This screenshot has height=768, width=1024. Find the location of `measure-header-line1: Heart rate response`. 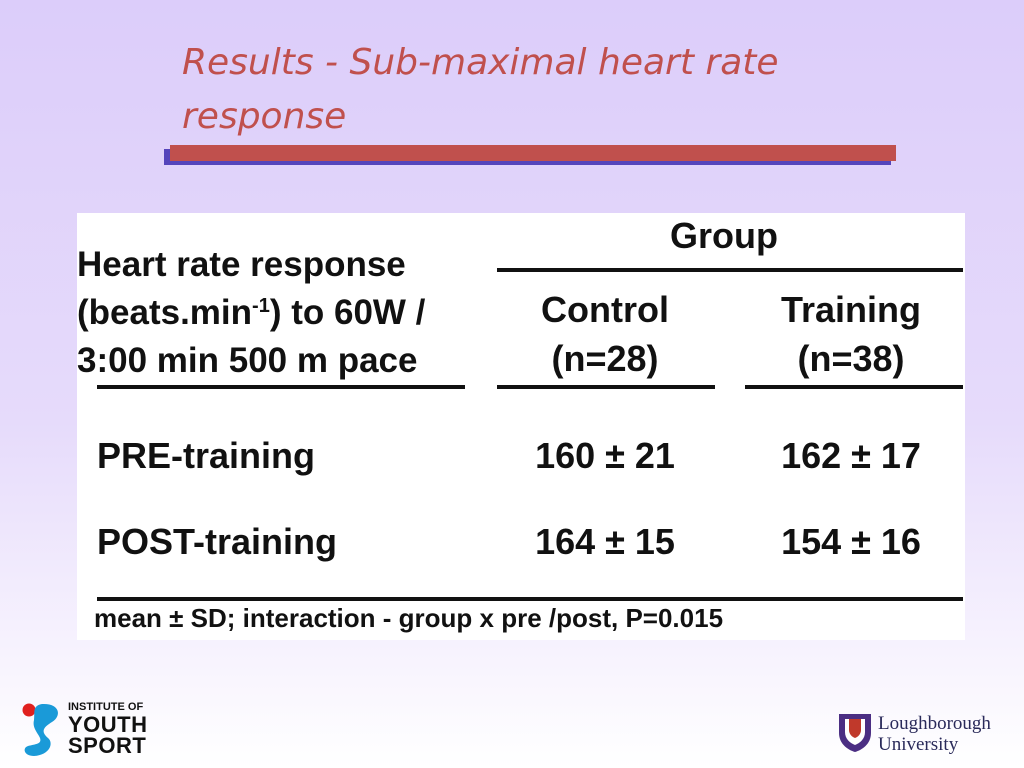

measure-header-line1: Heart rate response is located at coordinates (241, 264).